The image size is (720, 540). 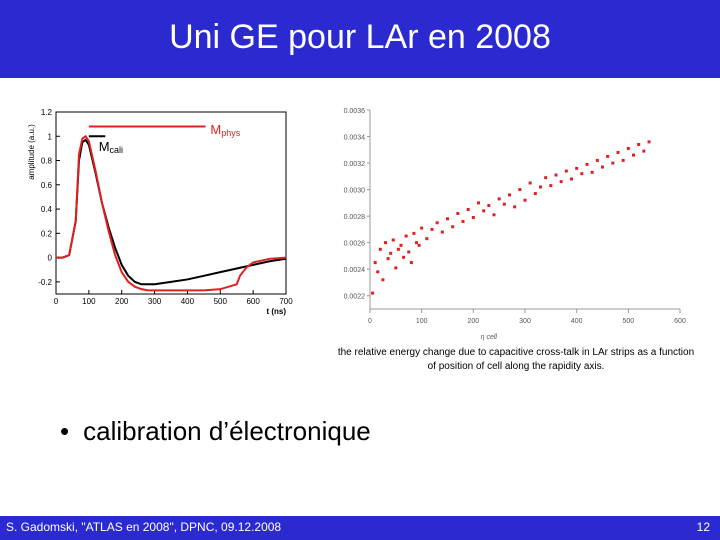 I want to click on y-tick-label: 0.8, so click(x=47, y=161).